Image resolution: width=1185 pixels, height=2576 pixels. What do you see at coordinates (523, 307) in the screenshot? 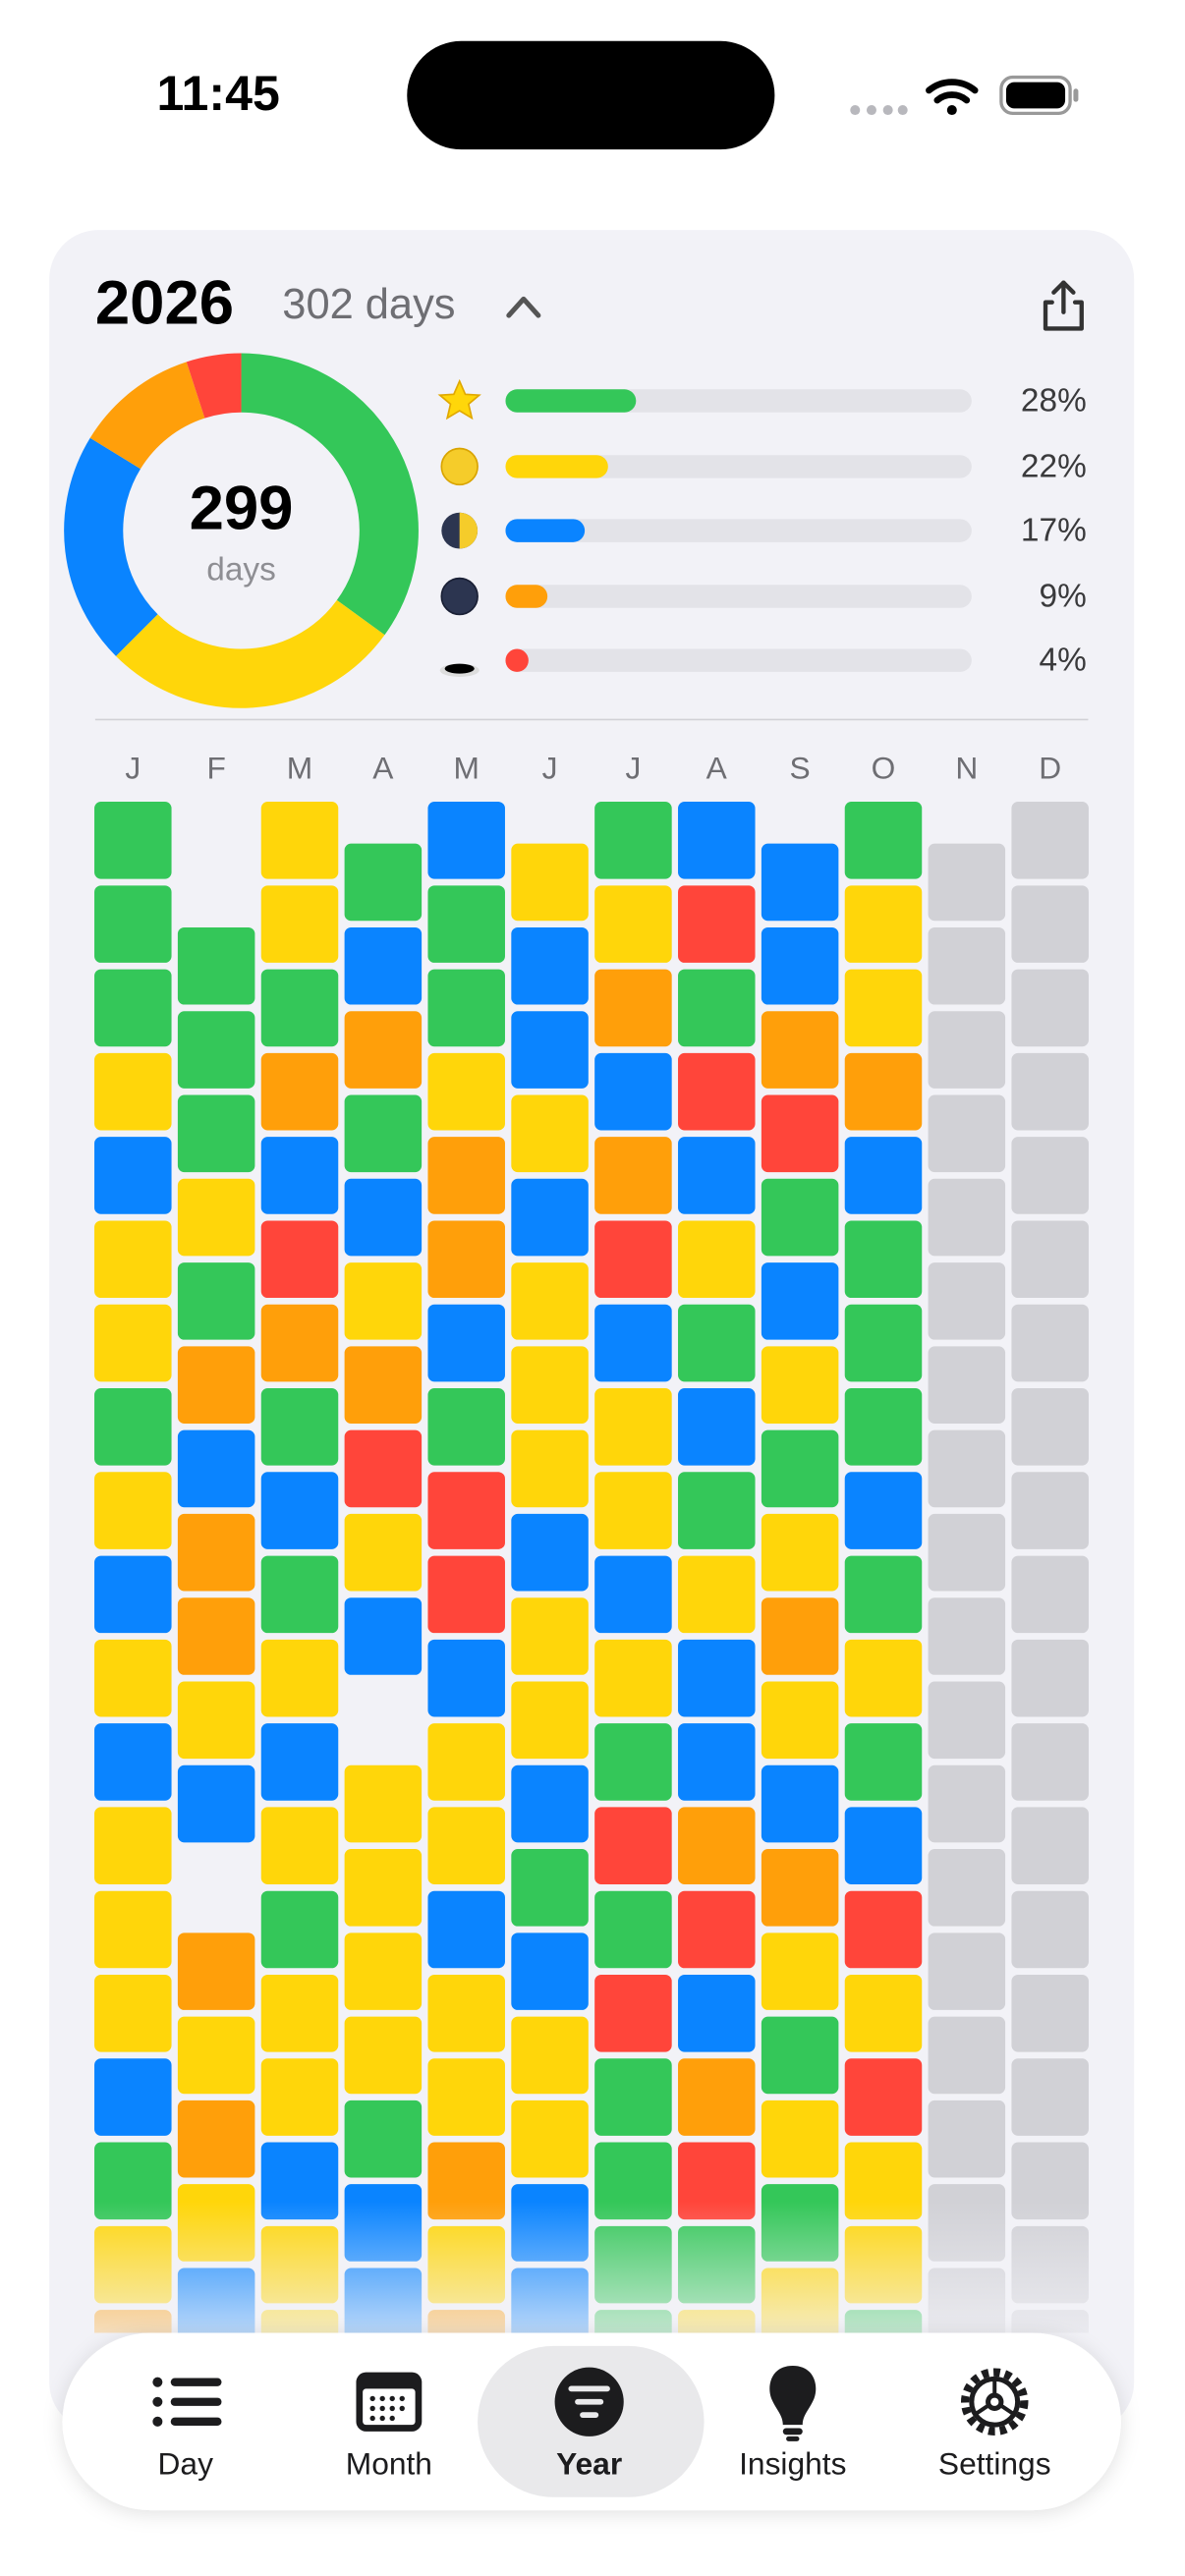
I see `collapse-chevron` at bounding box center [523, 307].